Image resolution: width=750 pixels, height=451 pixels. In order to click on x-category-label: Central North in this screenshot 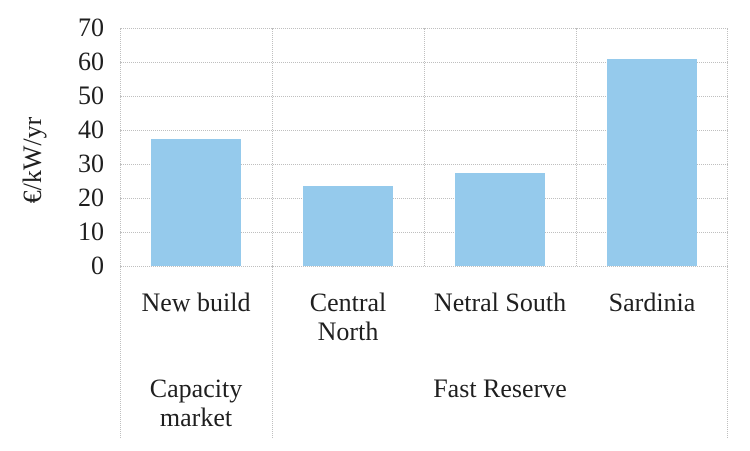, I will do `click(348, 317)`.